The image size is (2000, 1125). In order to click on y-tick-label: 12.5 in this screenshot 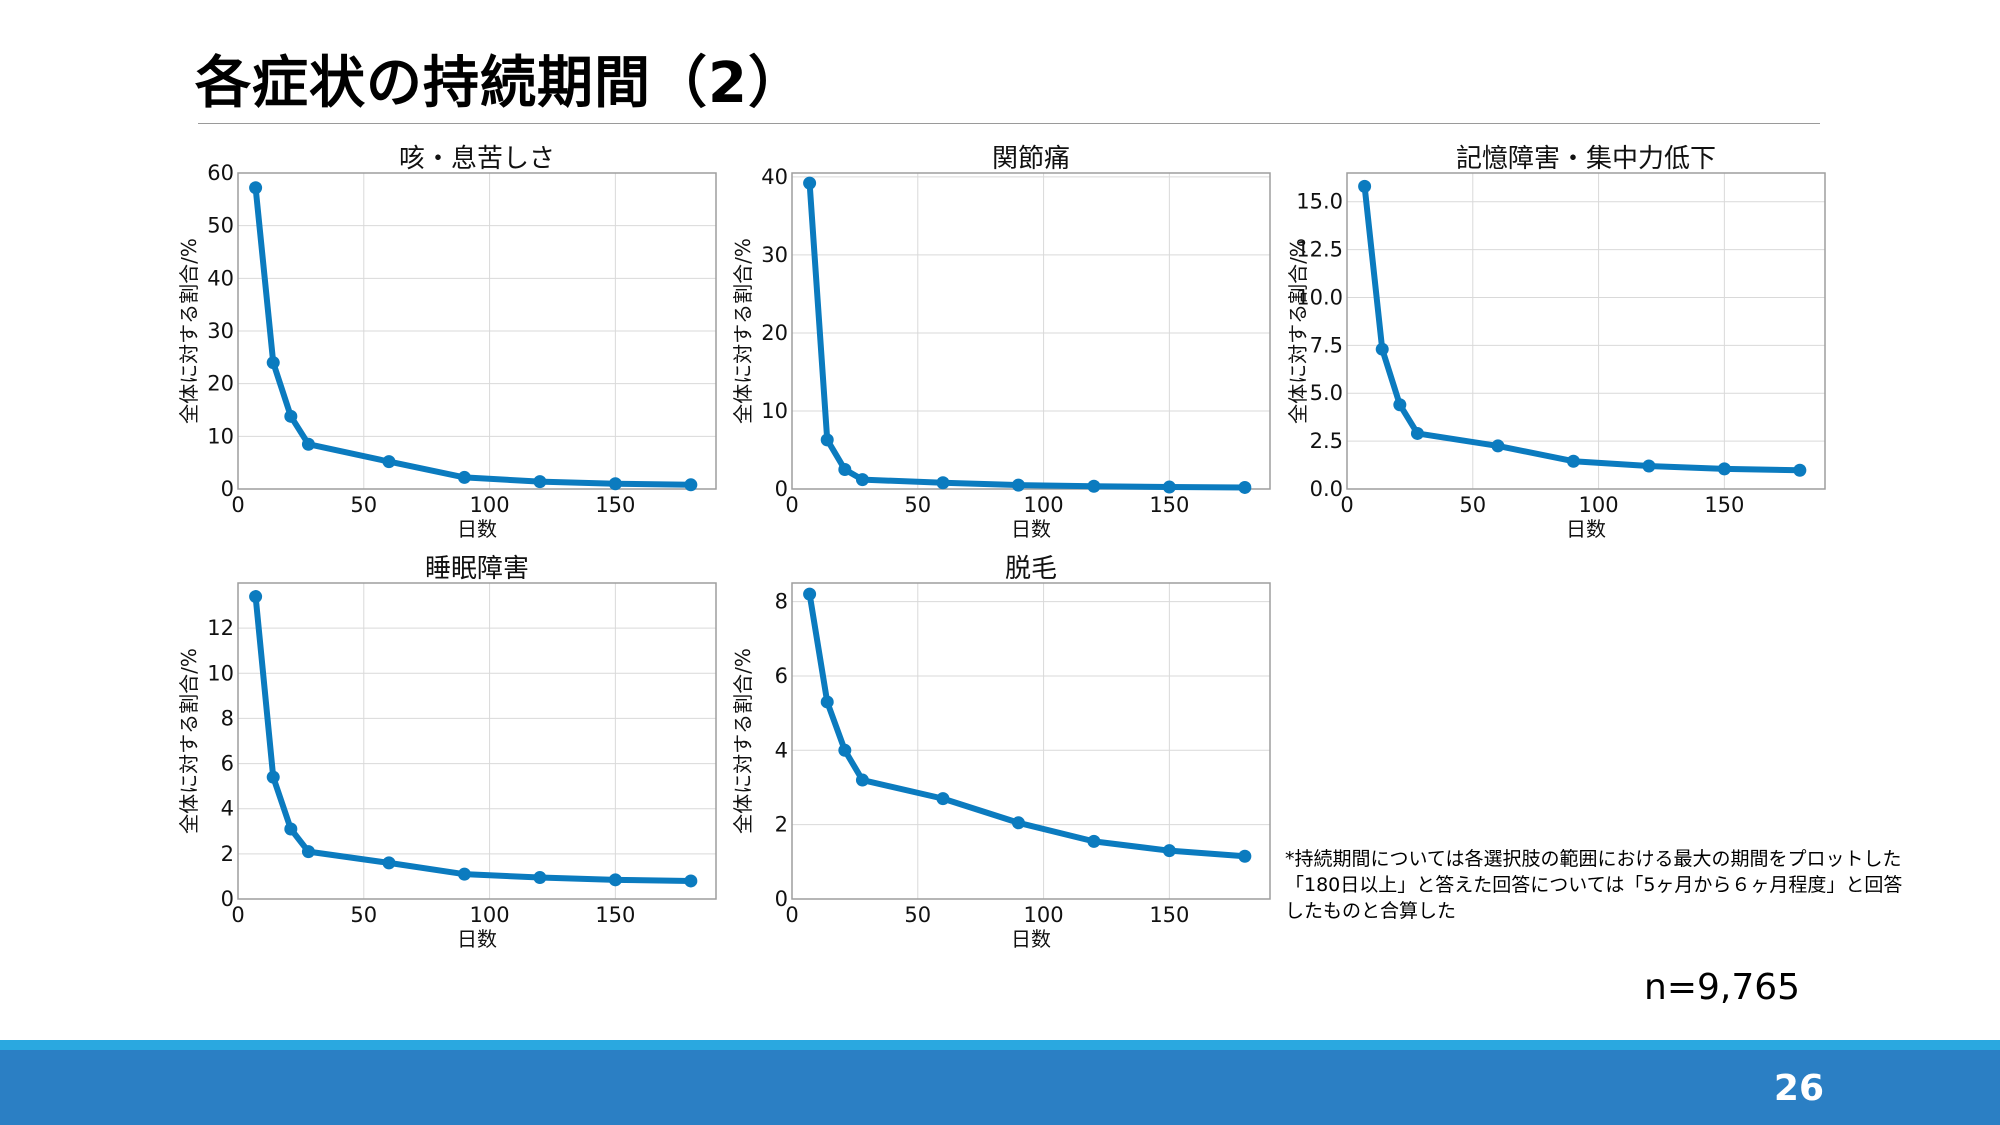, I will do `click(1319, 250)`.